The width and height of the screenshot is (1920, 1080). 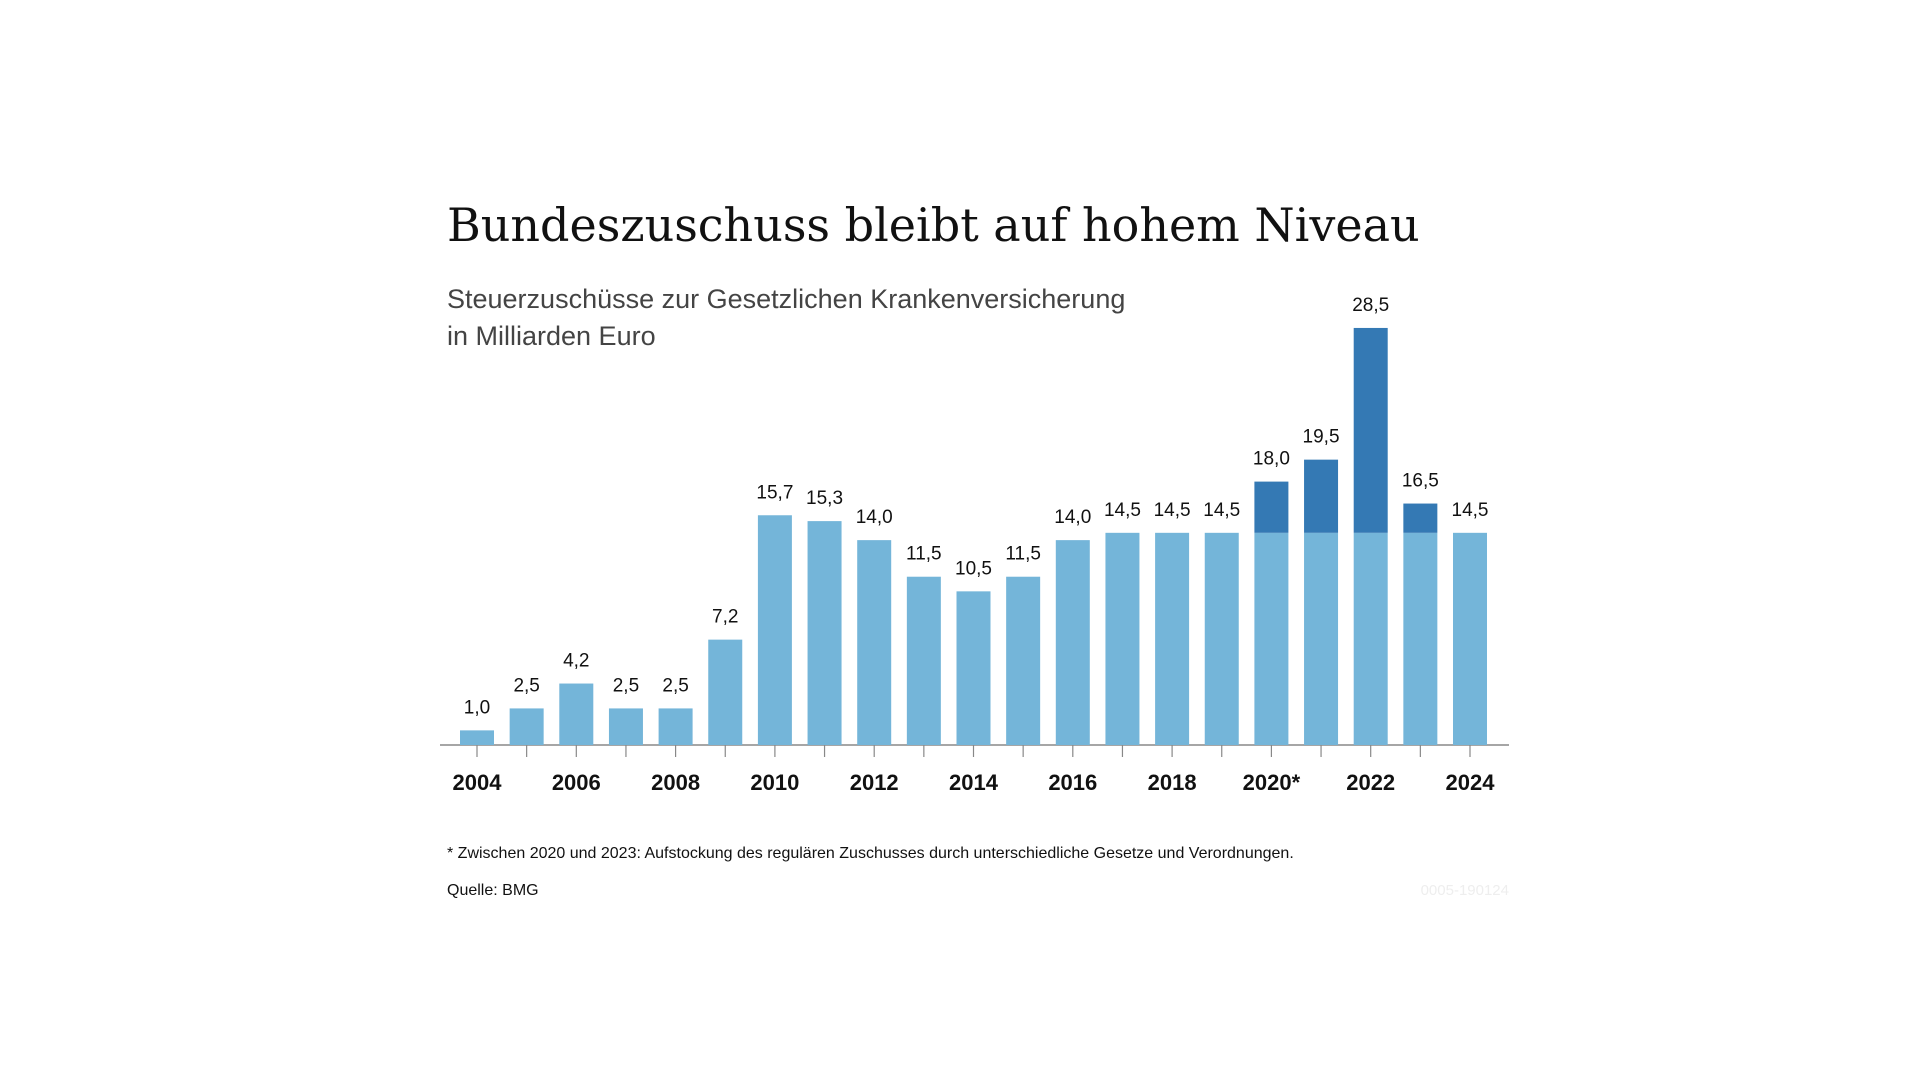 I want to click on x-tick-label: 2024, so click(x=1471, y=782).